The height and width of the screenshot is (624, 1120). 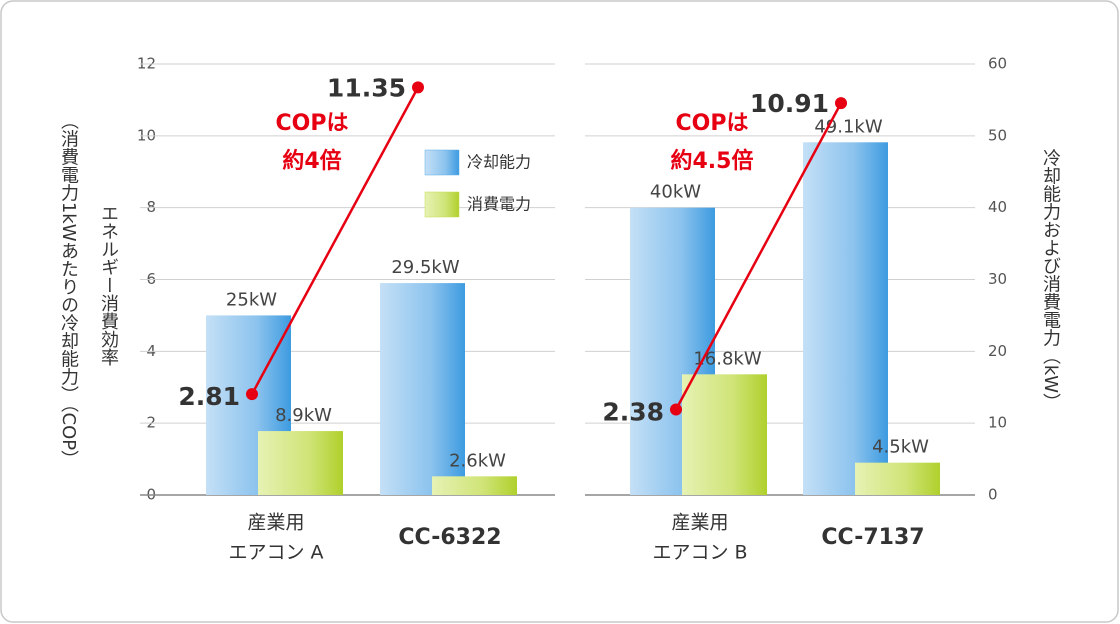 I want to click on x-tick-label: エアコン A, so click(x=275, y=553).